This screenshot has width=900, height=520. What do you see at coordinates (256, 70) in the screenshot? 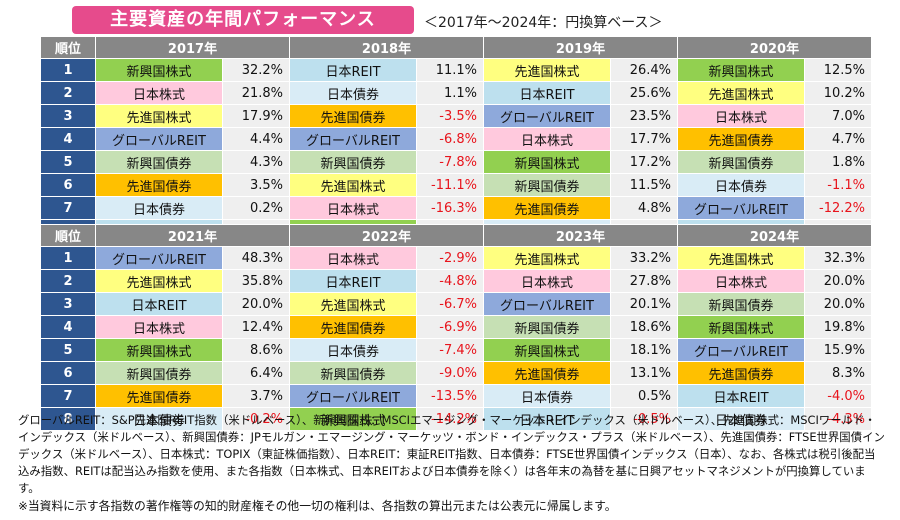
I see `return-value-cell: 32.2%` at bounding box center [256, 70].